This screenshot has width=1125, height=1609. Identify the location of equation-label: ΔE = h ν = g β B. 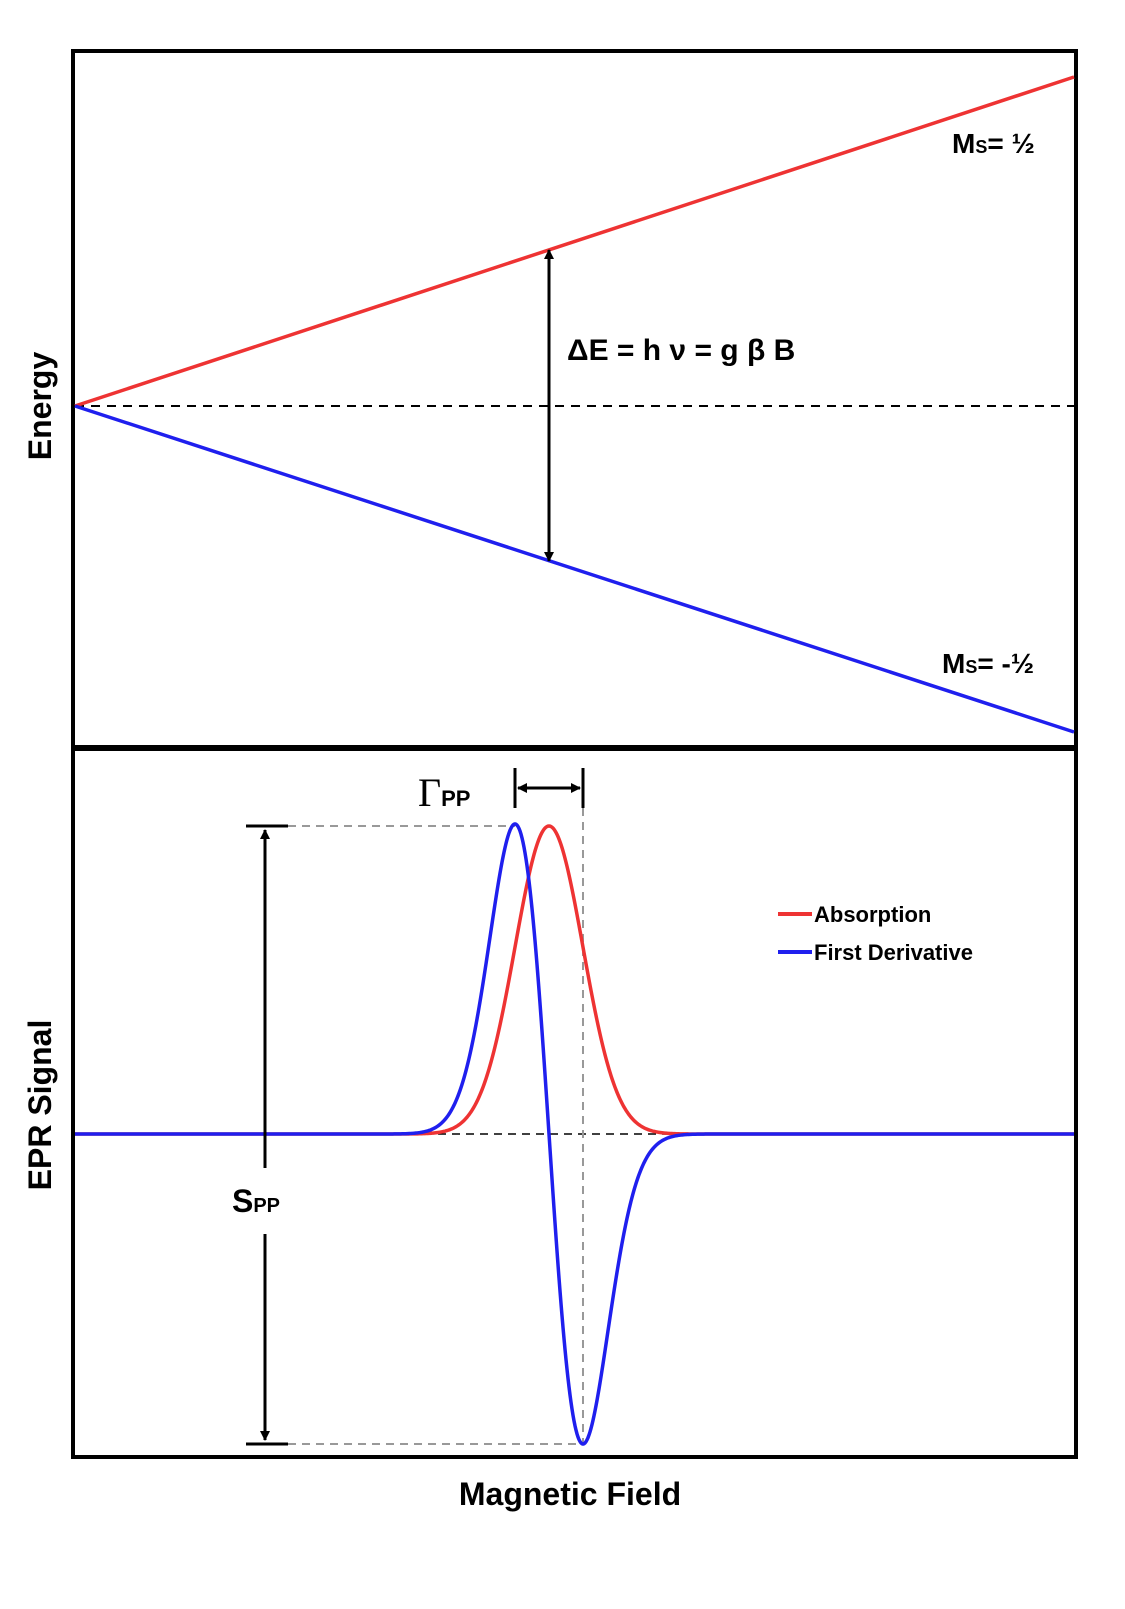
(681, 350).